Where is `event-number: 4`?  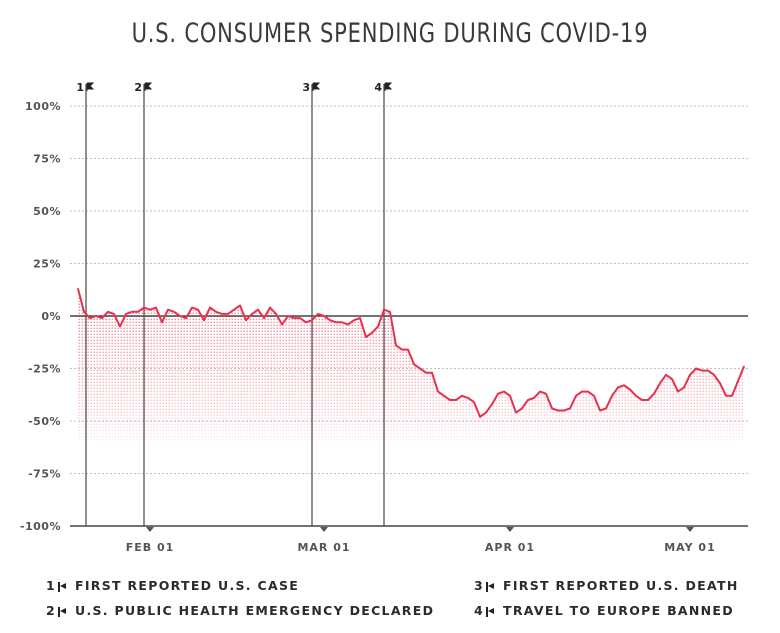 event-number: 4 is located at coordinates (378, 87).